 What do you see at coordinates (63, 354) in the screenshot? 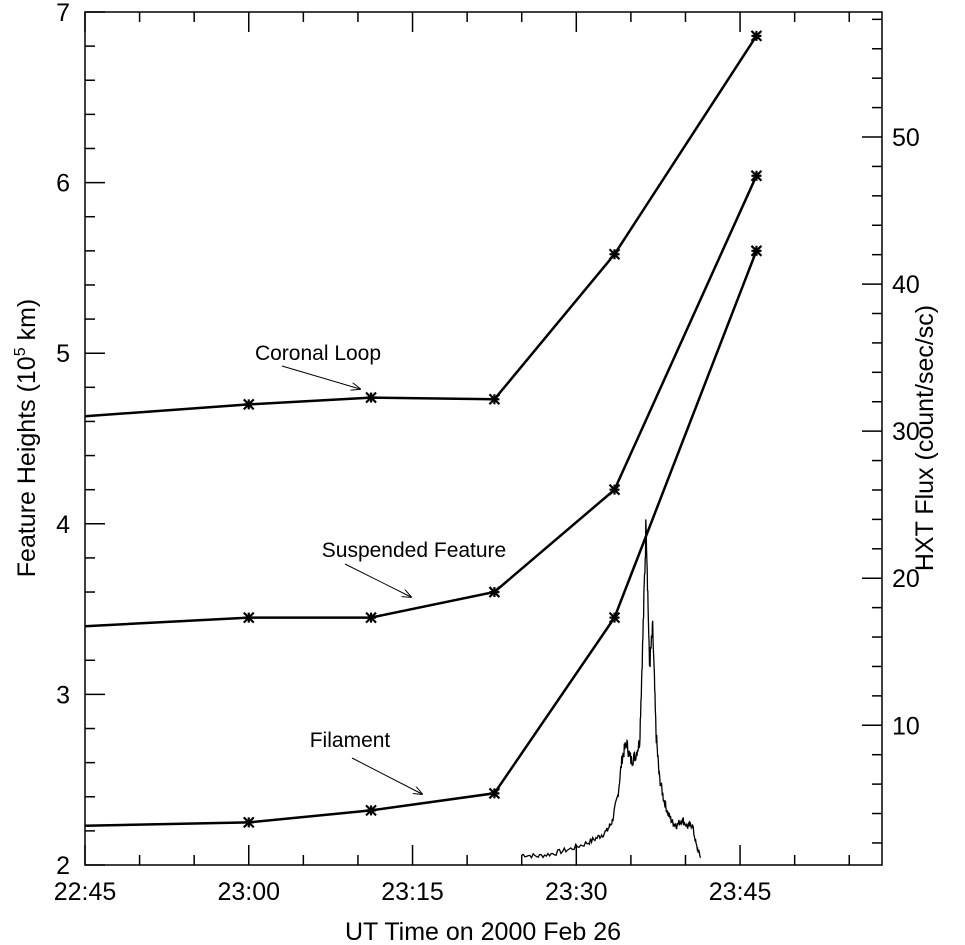
I see `left-y-tick-label: 5` at bounding box center [63, 354].